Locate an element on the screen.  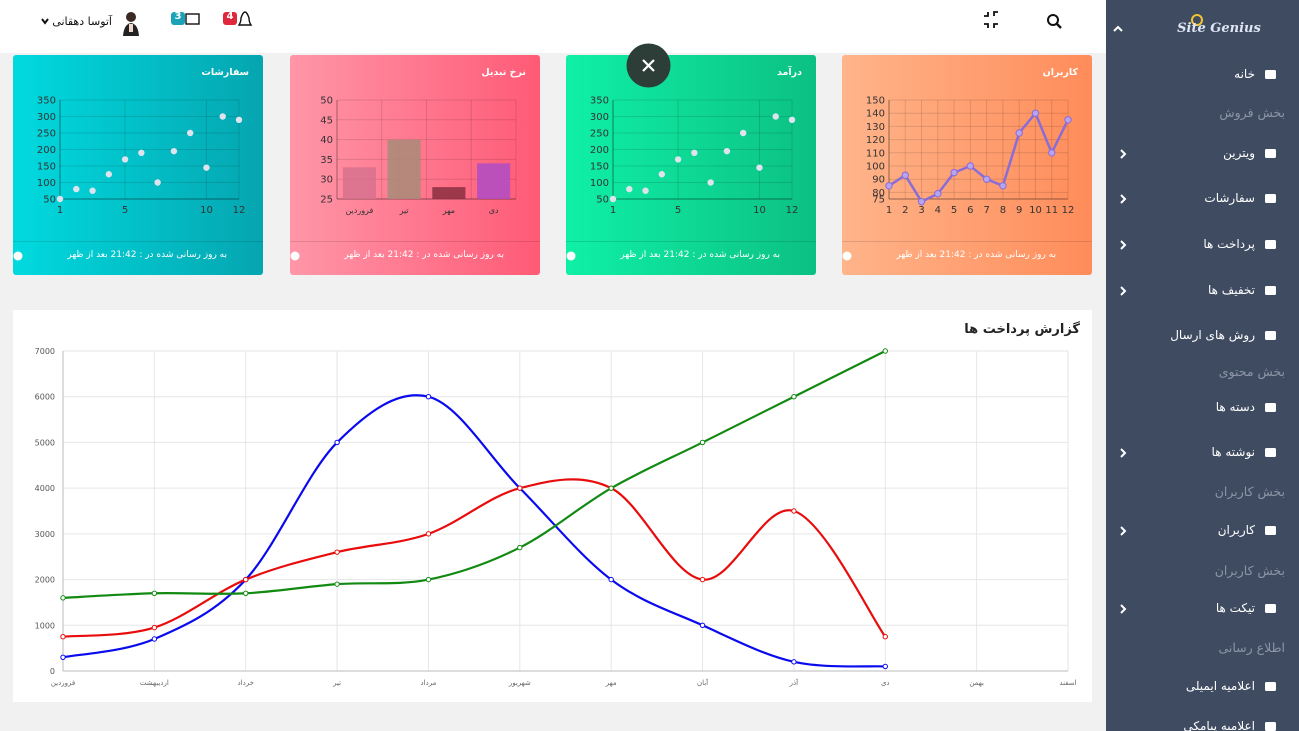
notifications-icon is located at coordinates (238, 18).